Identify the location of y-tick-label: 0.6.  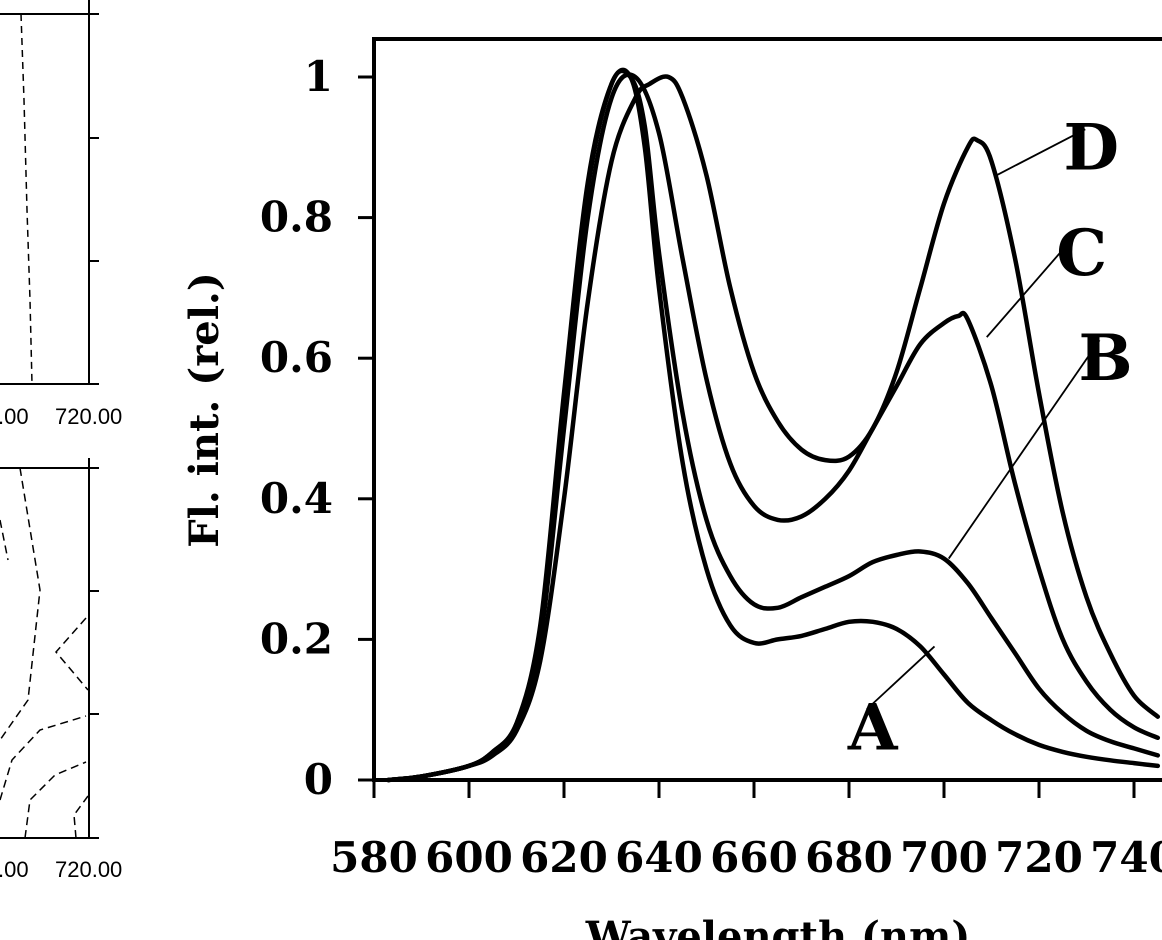
(296, 357).